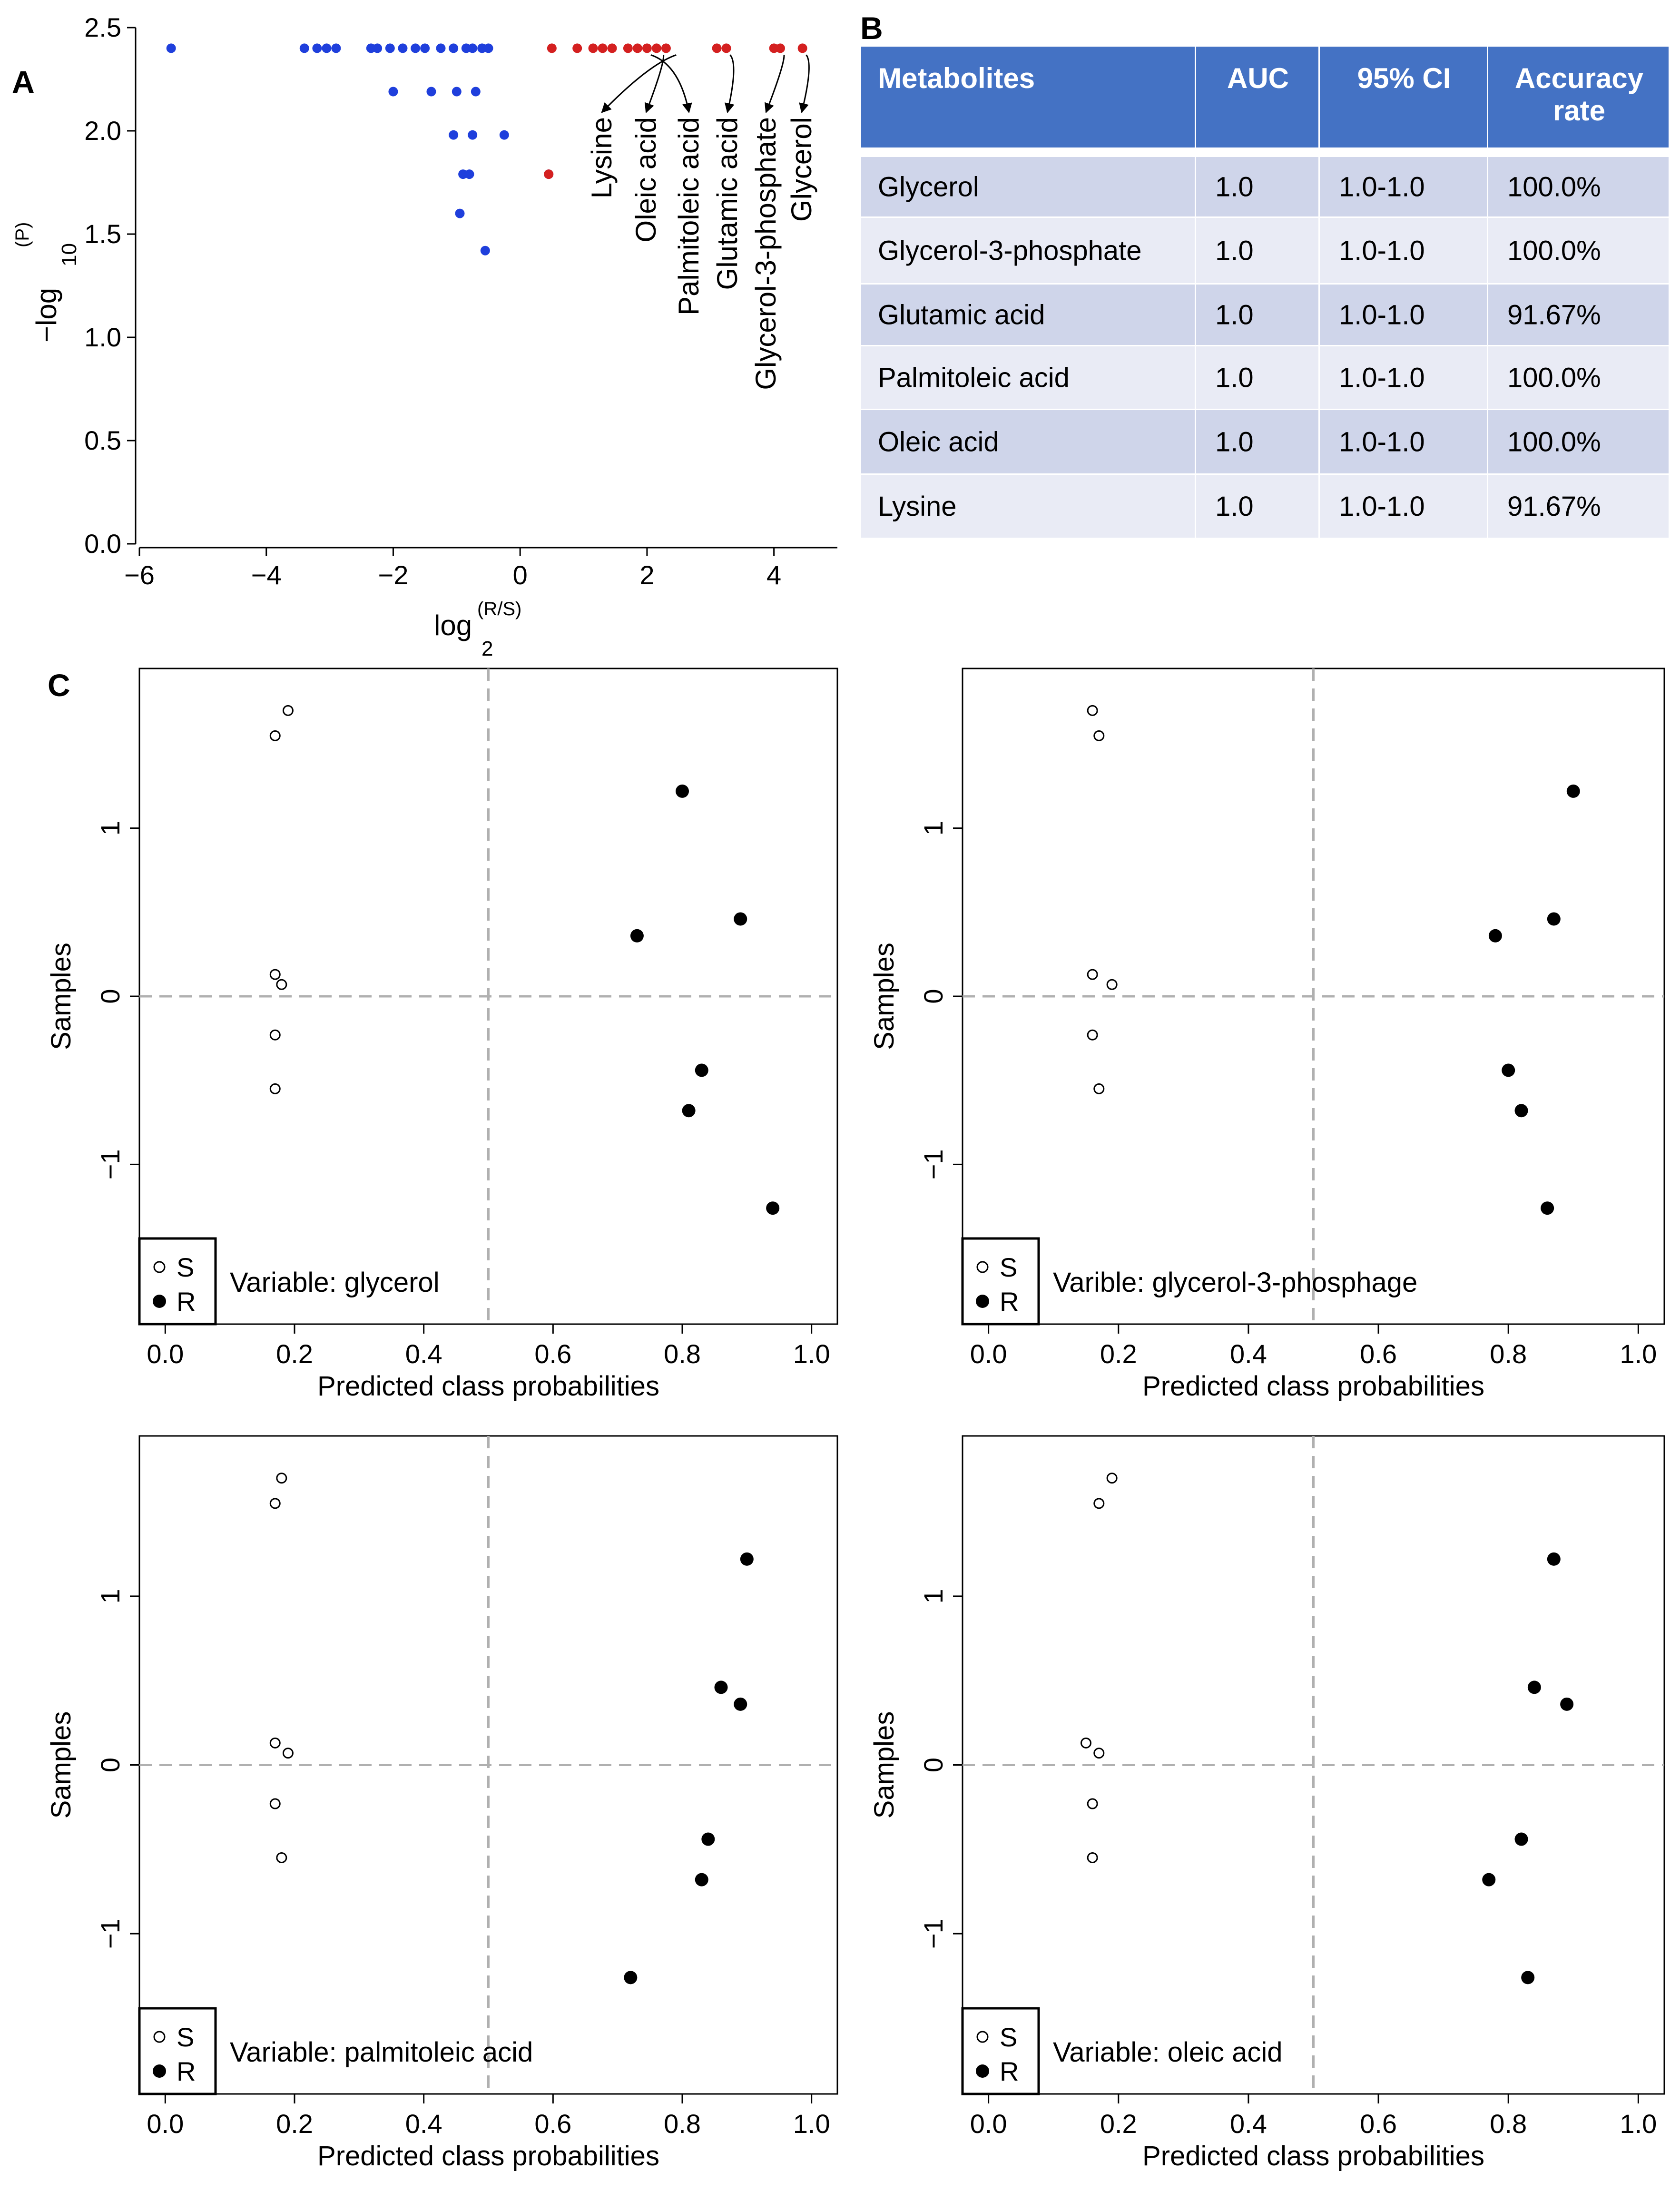  I want to click on x-tick-label: 0.6, so click(1378, 2124).